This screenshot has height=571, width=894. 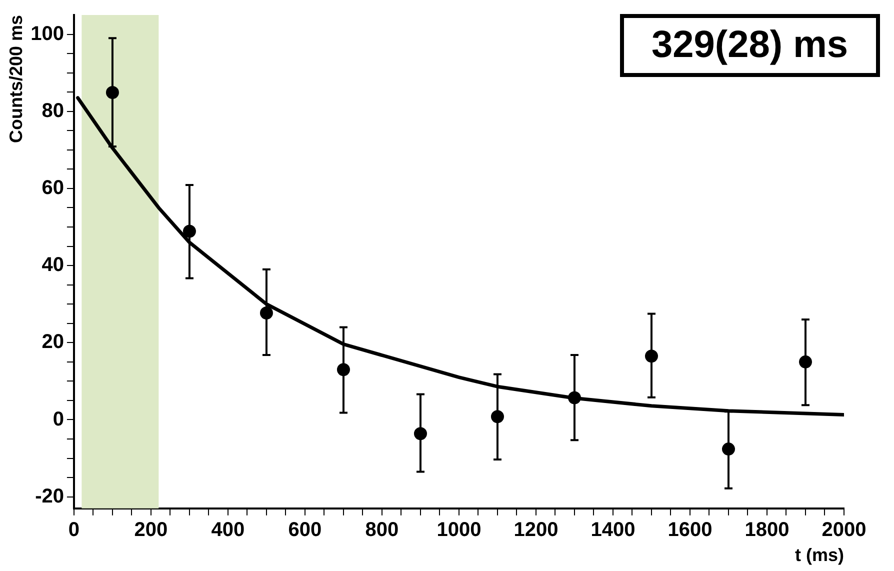 I want to click on x-tick-label: 1600, so click(x=690, y=529).